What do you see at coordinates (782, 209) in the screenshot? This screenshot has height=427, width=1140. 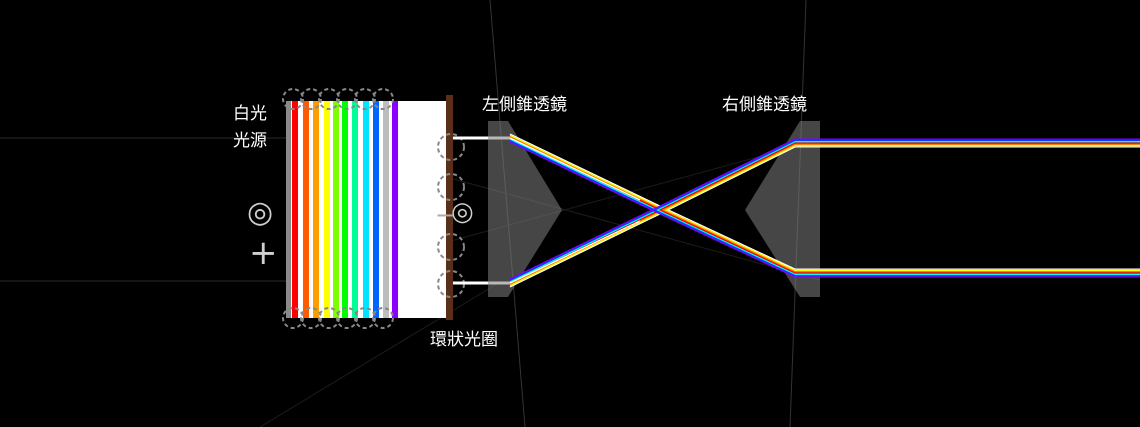 I see `right-axicon-lens` at bounding box center [782, 209].